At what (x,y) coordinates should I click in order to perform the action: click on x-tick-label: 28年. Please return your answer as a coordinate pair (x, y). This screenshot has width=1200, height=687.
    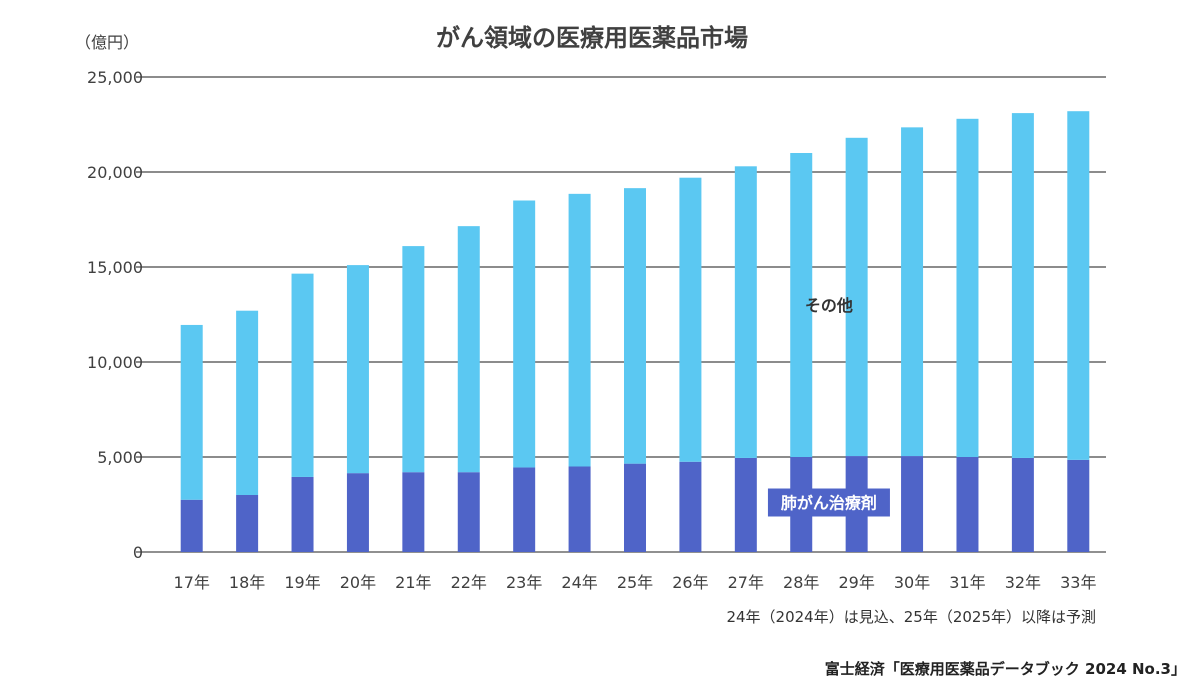
    Looking at the image, I should click on (801, 582).